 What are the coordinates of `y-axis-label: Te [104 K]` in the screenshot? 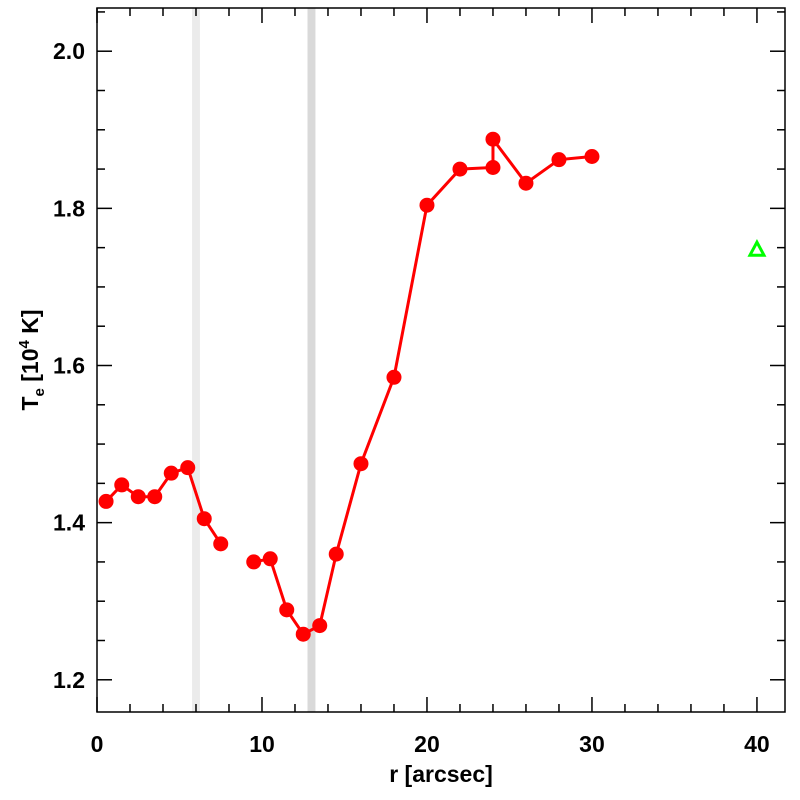 It's located at (32, 359).